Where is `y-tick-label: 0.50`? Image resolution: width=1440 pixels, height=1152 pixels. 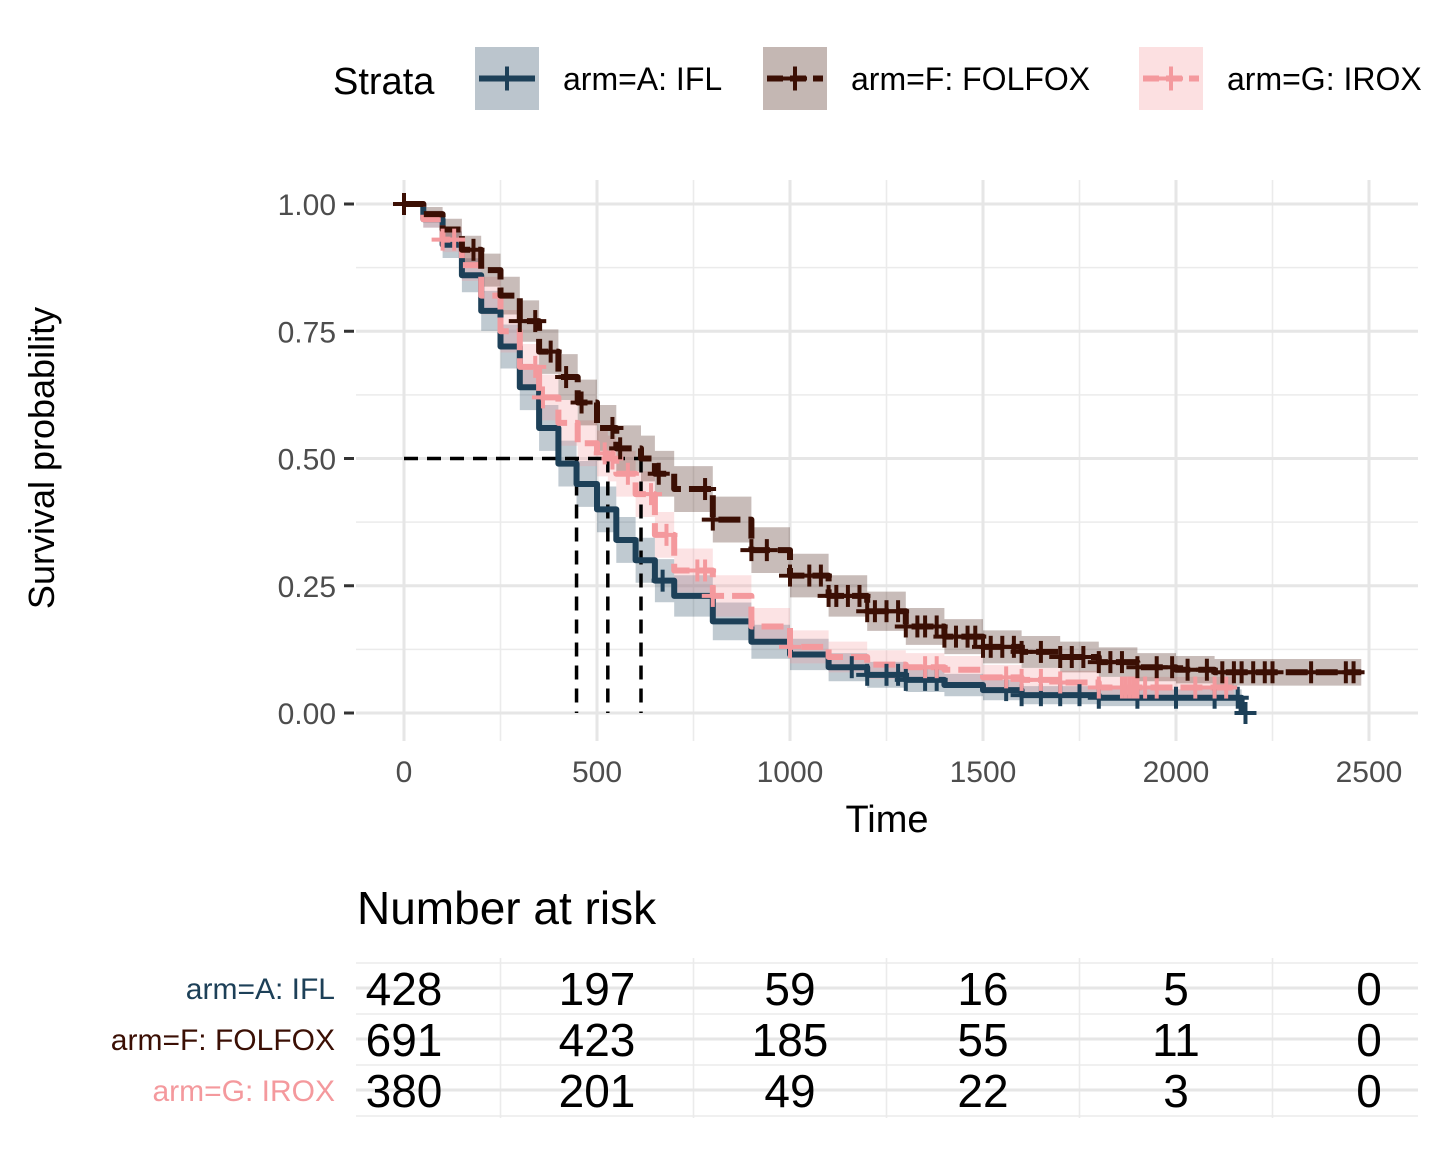 y-tick-label: 0.50 is located at coordinates (307, 460).